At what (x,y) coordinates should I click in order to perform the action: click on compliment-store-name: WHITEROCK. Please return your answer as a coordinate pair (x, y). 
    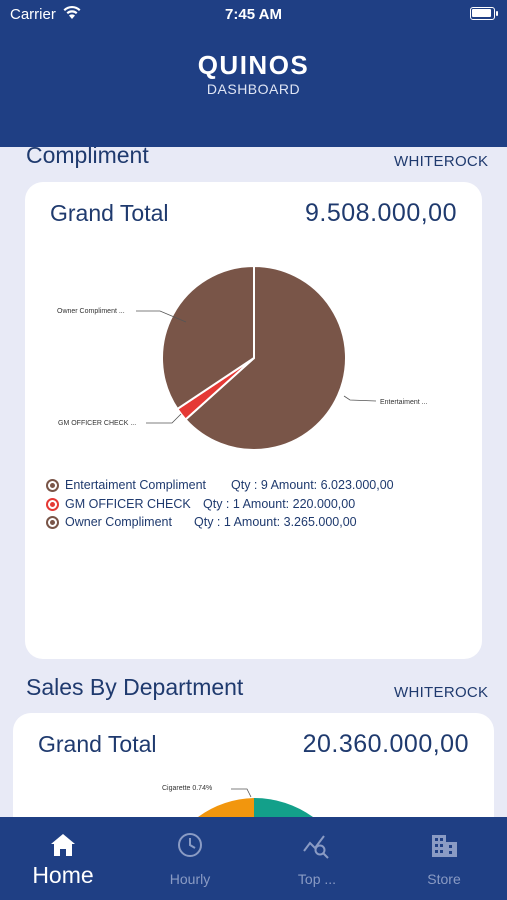
    Looking at the image, I should click on (441, 161).